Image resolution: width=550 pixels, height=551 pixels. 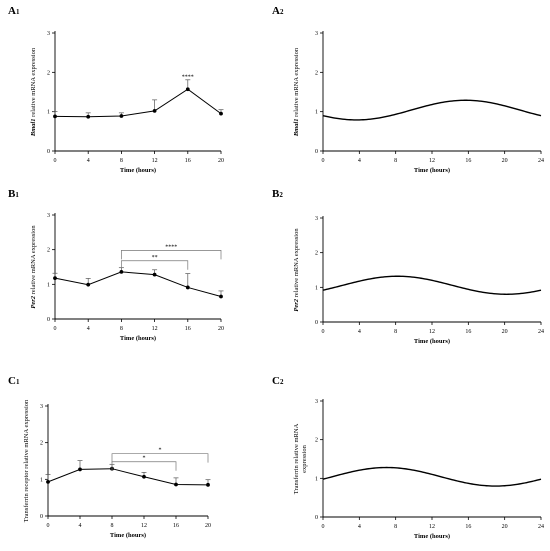 I want to click on y-axis-label: Transferrin relative mRNA, so click(x=296, y=458).